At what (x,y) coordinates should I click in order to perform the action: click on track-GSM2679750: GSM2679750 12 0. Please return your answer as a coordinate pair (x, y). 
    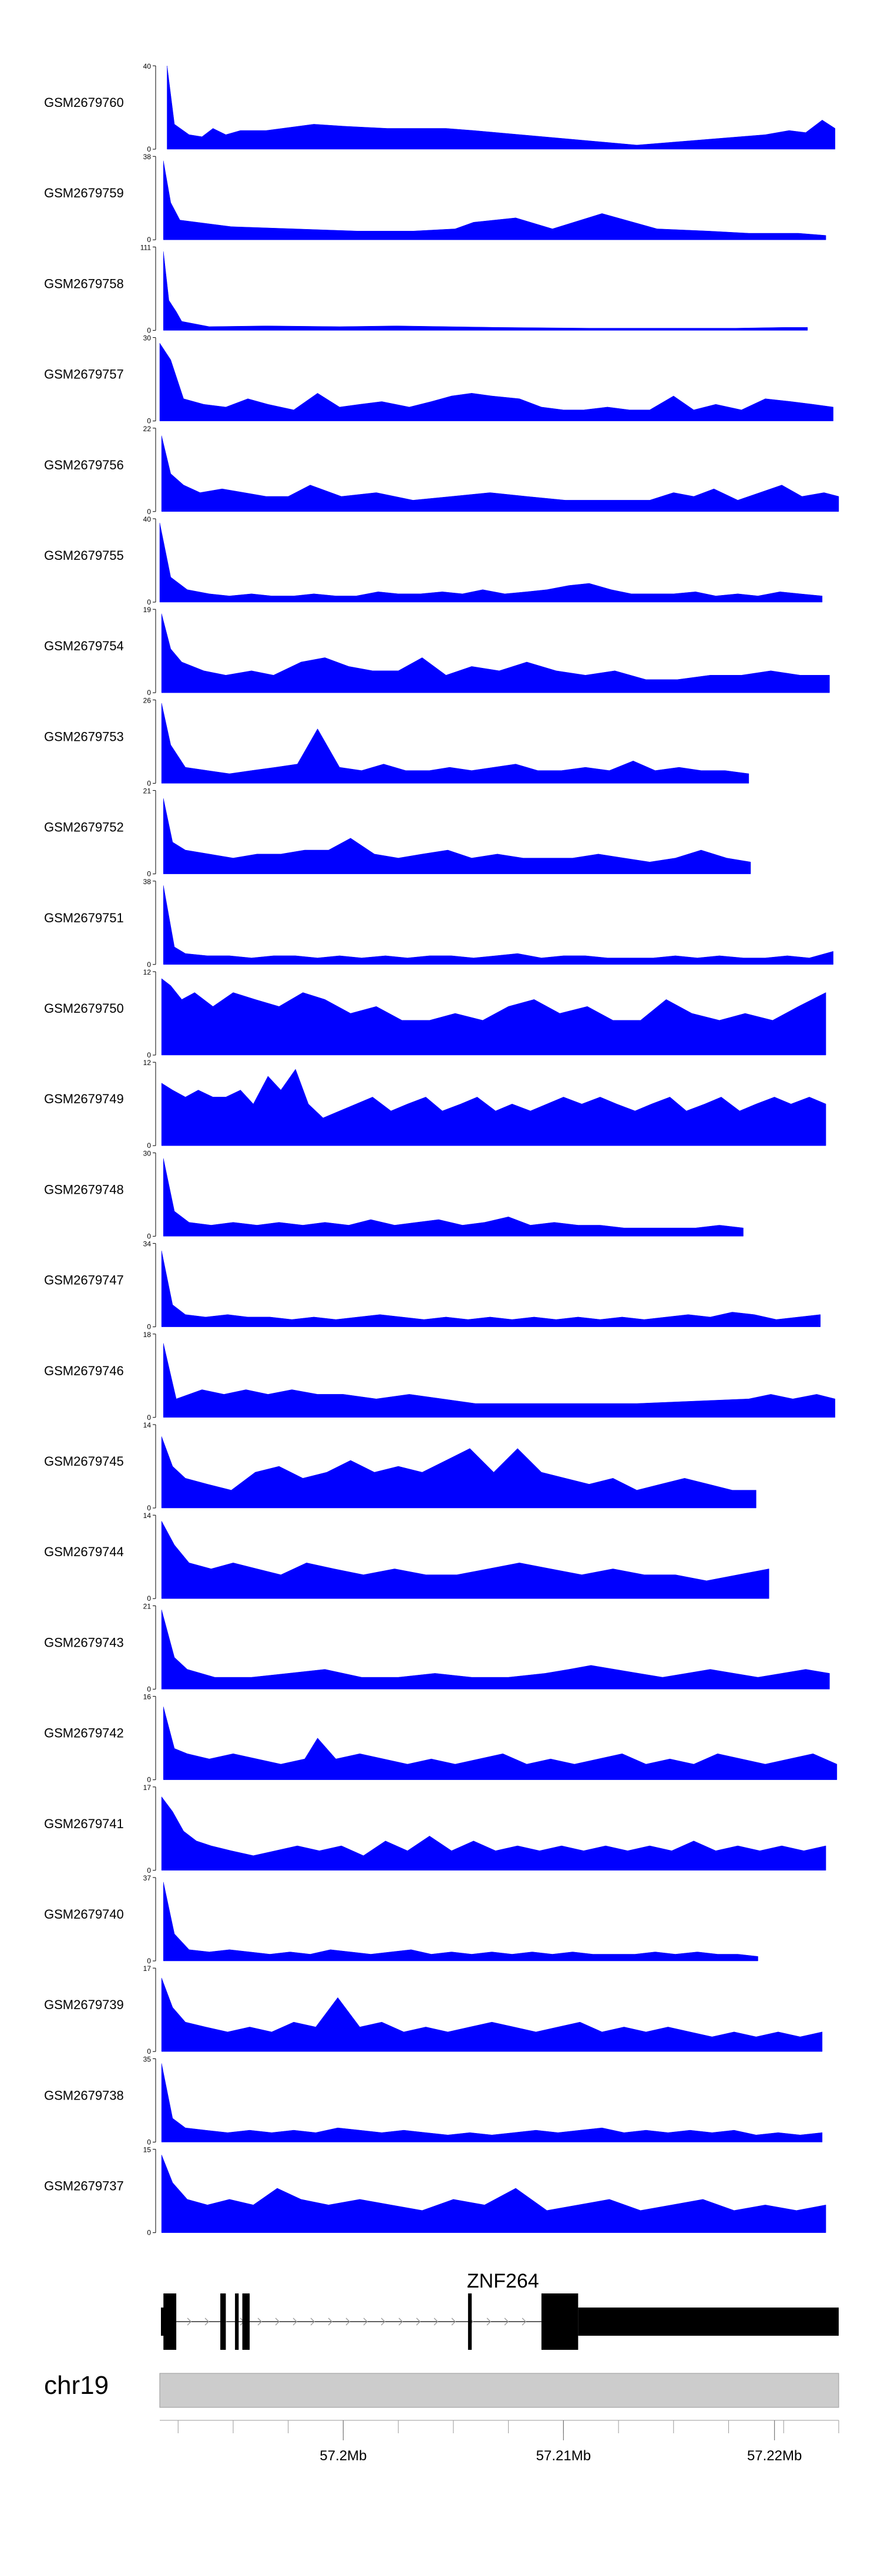
    Looking at the image, I should click on (435, 1014).